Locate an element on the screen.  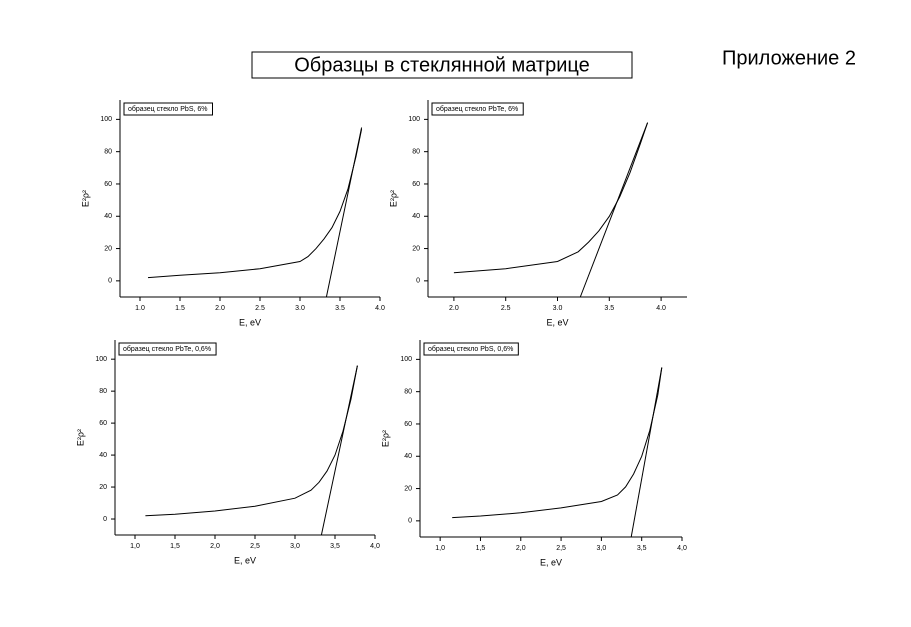
appendix-label: Приложение 2 is located at coordinates (789, 58).